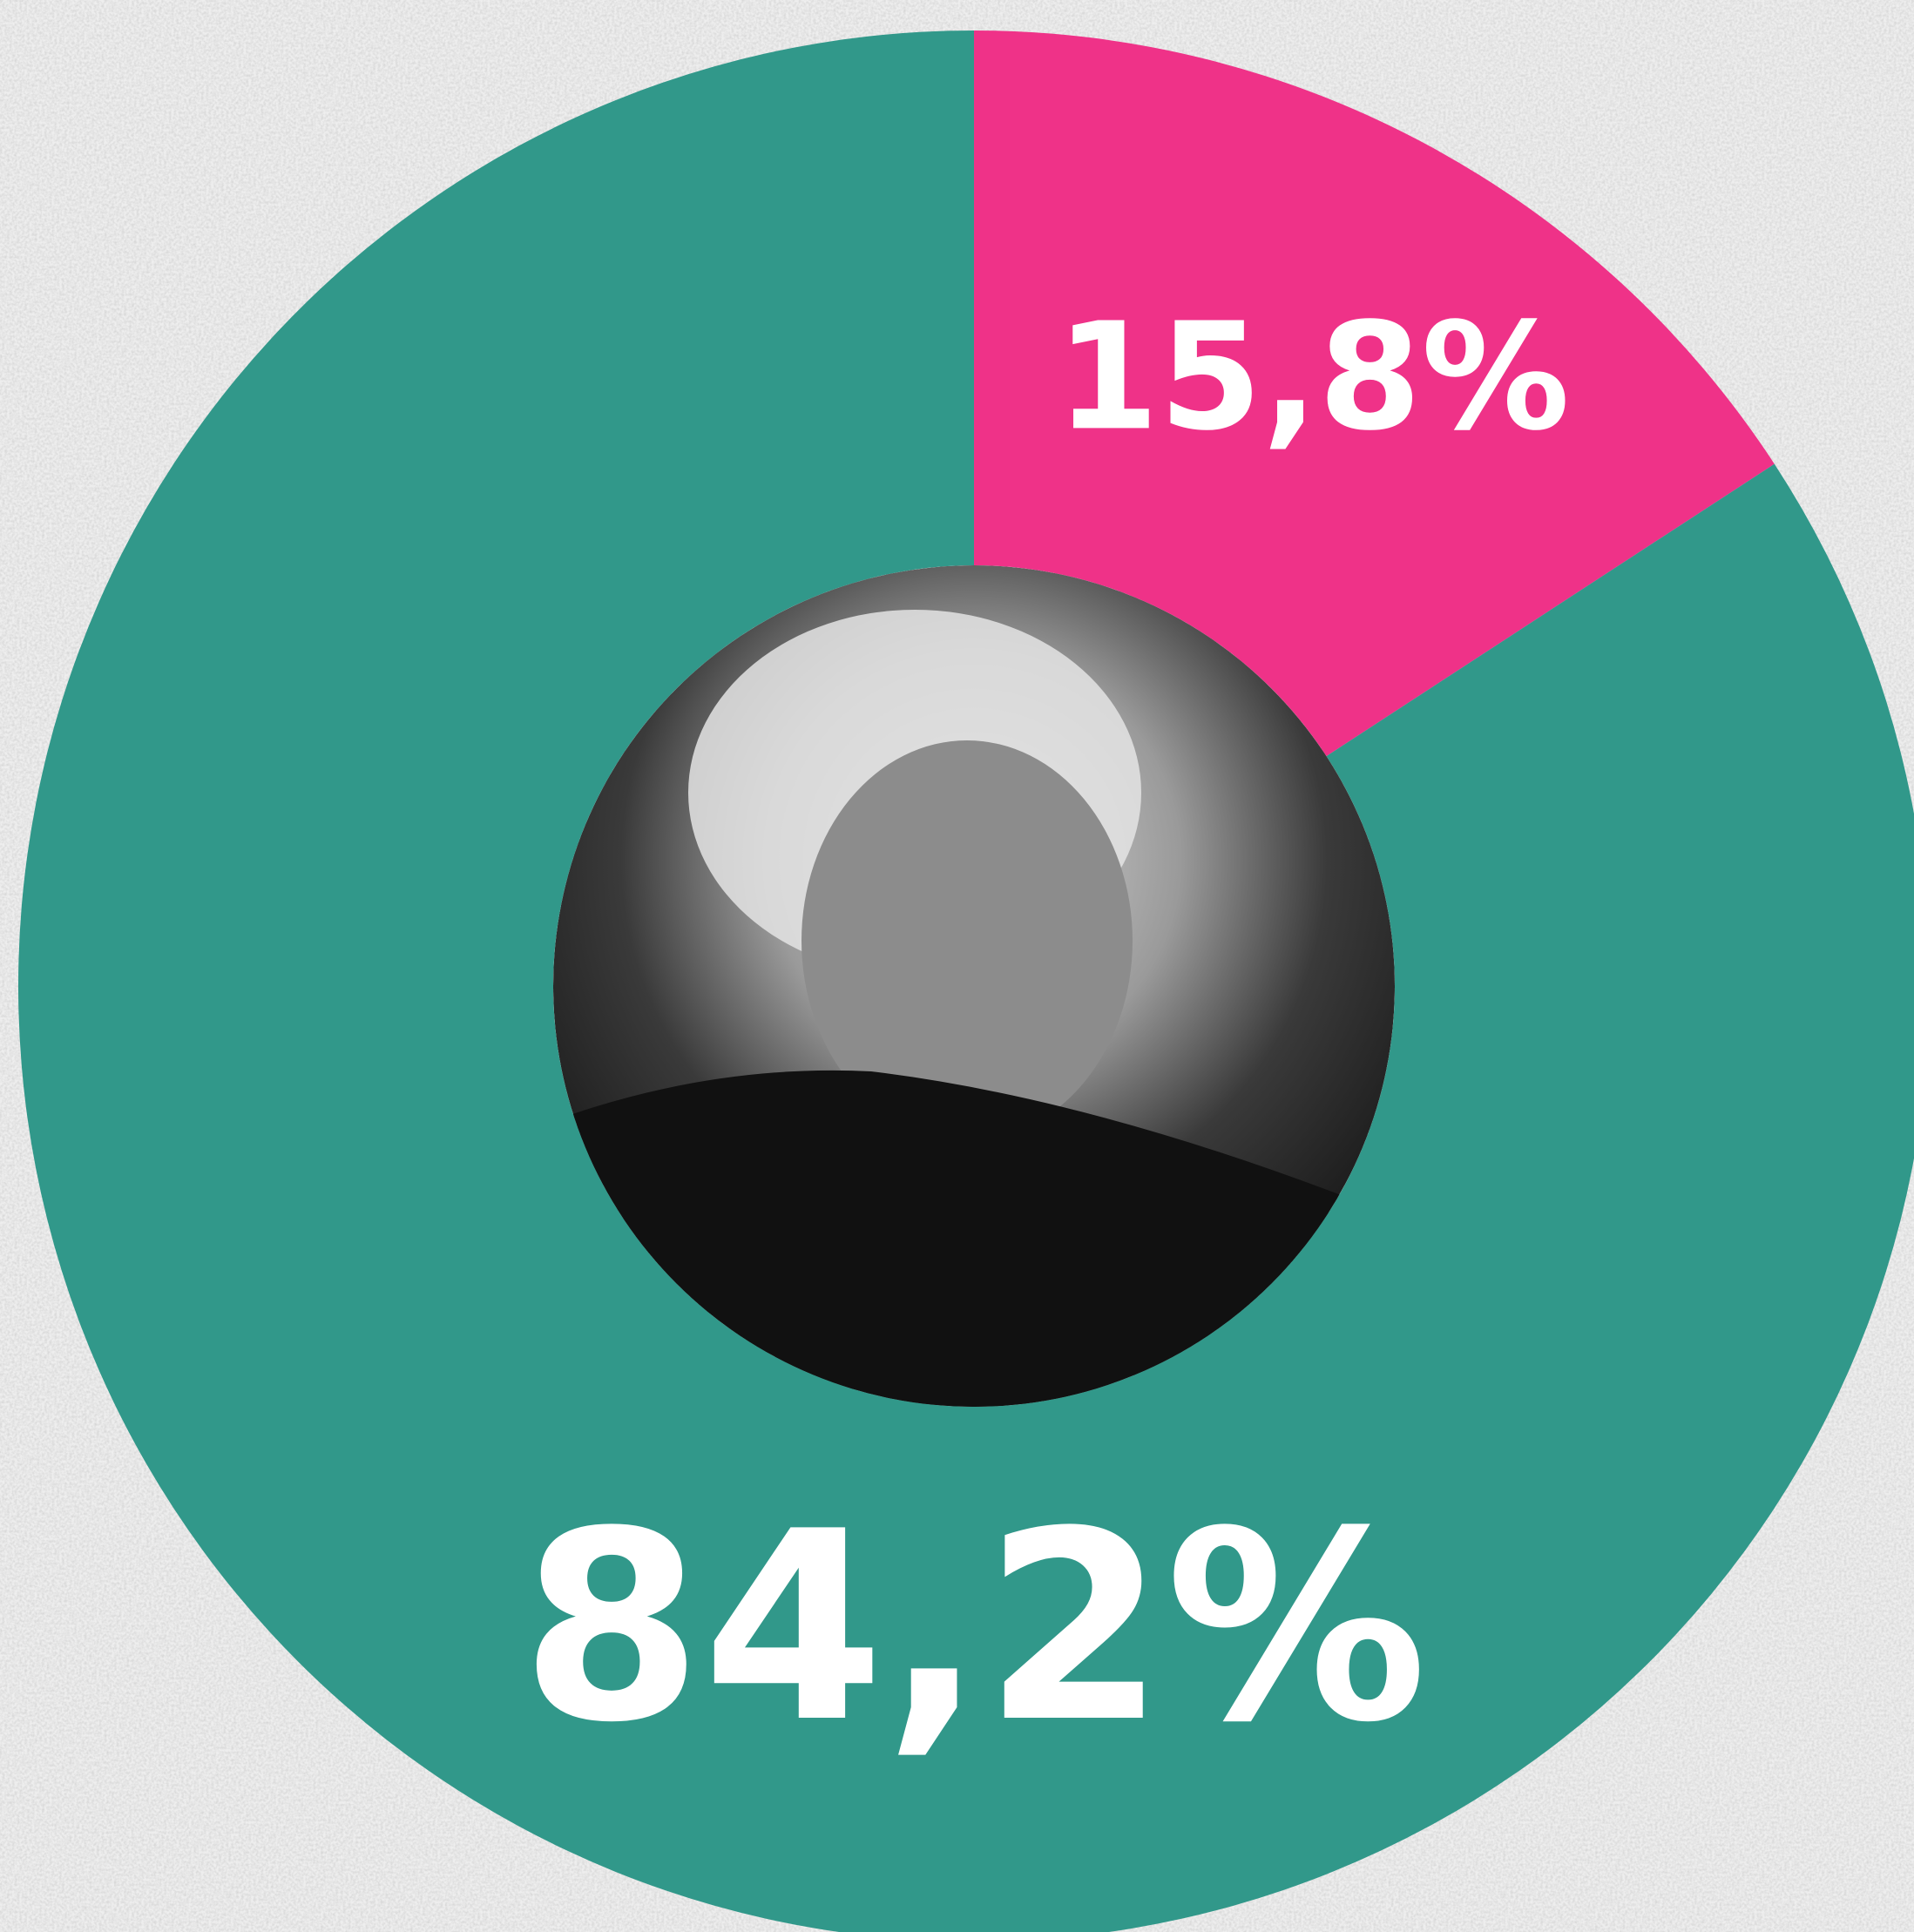  I want to click on value-label: 84,2%, so click(974, 1628).